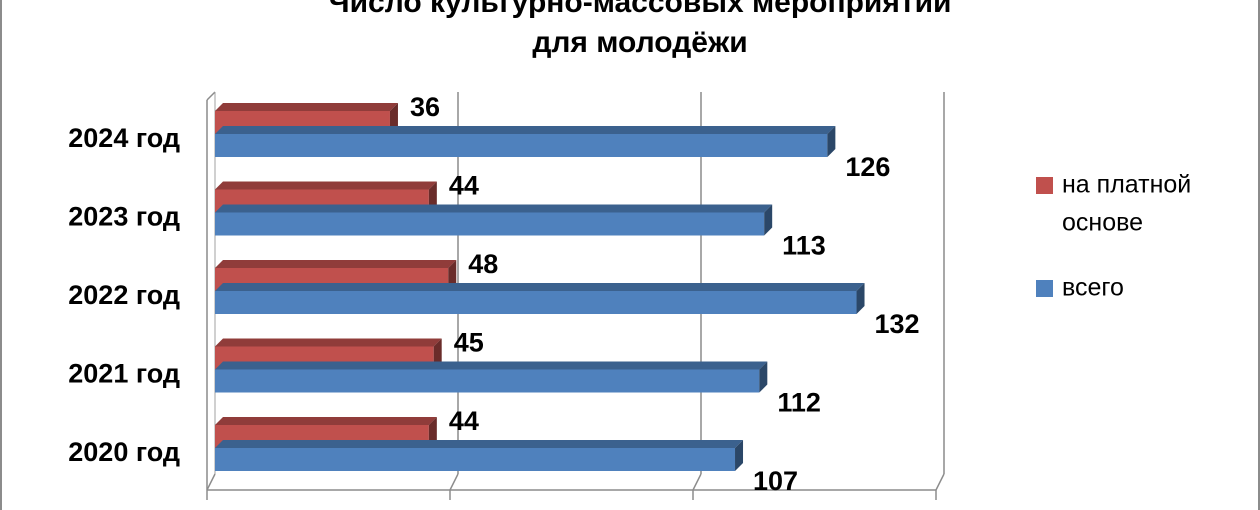  I want to click on data-label: 112, so click(799, 403).